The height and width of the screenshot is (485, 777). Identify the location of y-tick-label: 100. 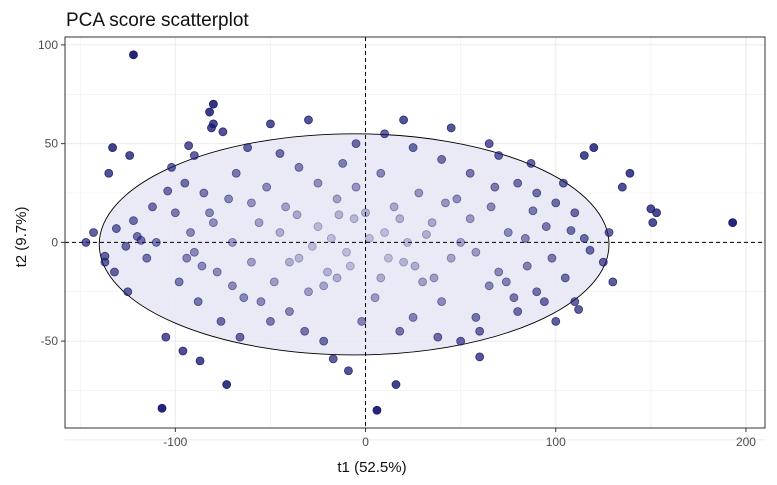
(48, 45).